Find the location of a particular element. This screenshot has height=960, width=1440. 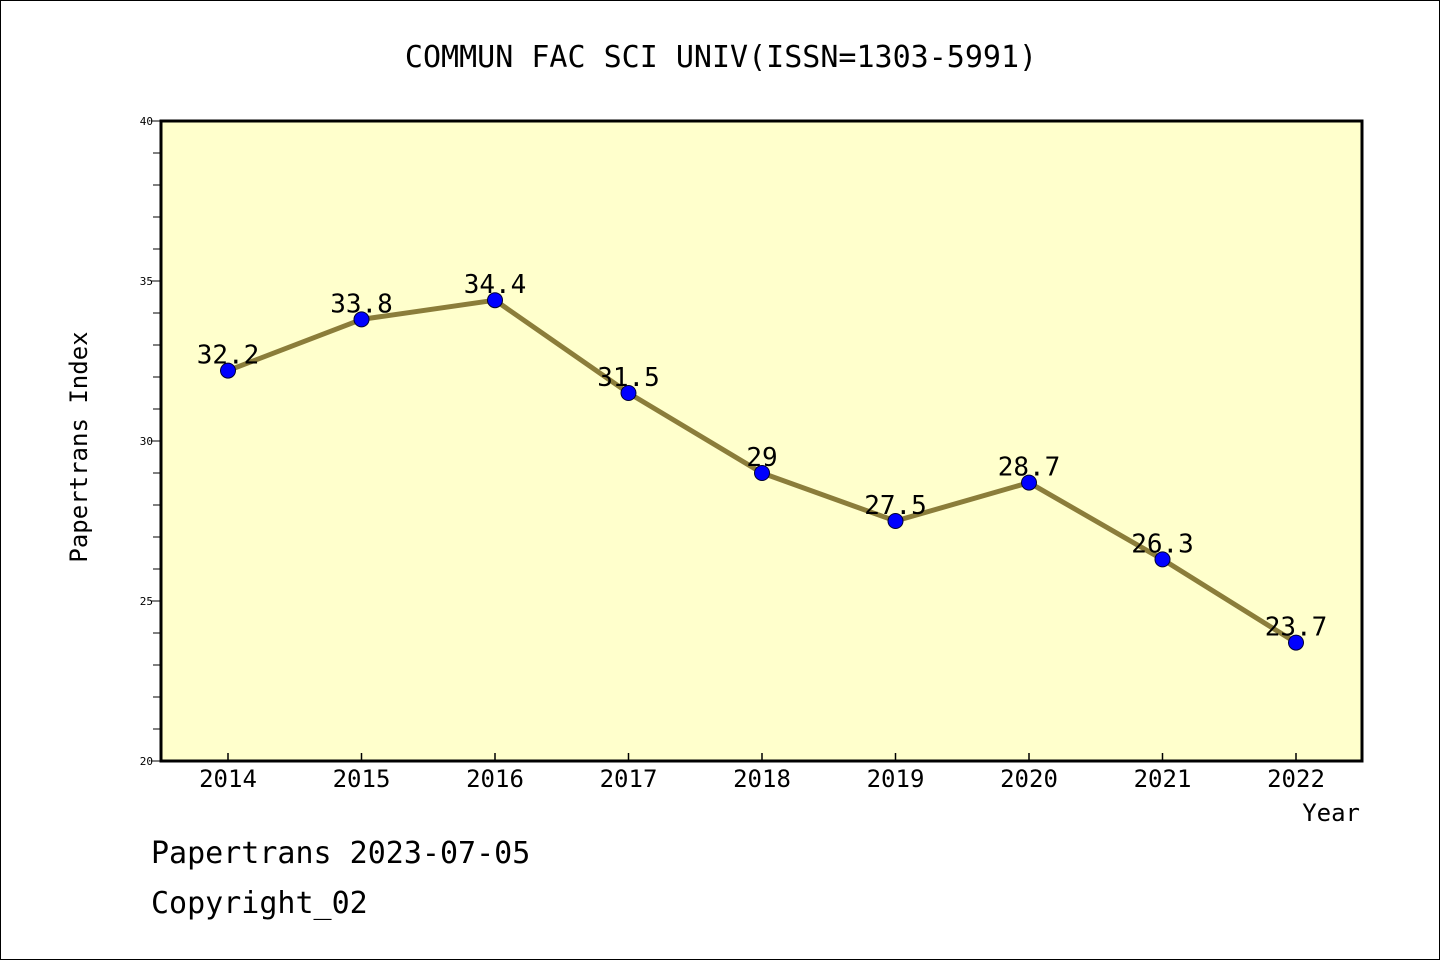

x-axis: 2014 2015 2016 2017 2018 2019 2020 2021 2022 is located at coordinates (762, 773).